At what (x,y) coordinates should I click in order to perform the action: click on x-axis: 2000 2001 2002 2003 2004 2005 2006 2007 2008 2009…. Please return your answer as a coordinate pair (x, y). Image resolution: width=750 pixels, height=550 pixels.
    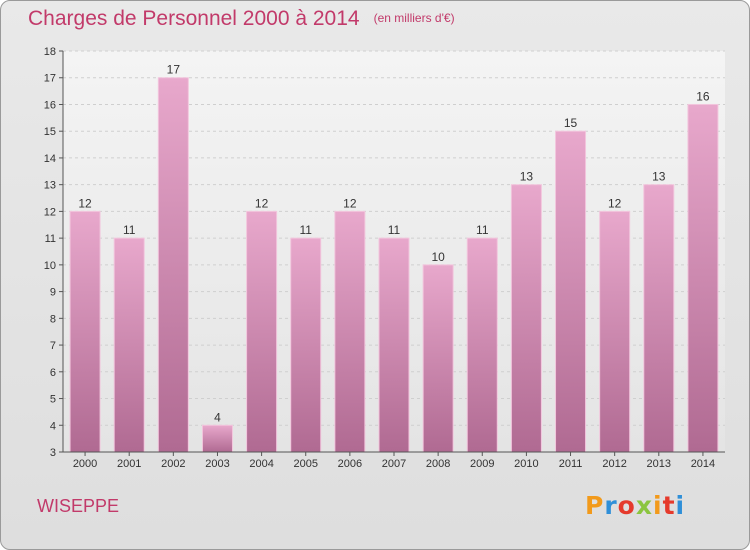
    Looking at the image, I should click on (394, 460).